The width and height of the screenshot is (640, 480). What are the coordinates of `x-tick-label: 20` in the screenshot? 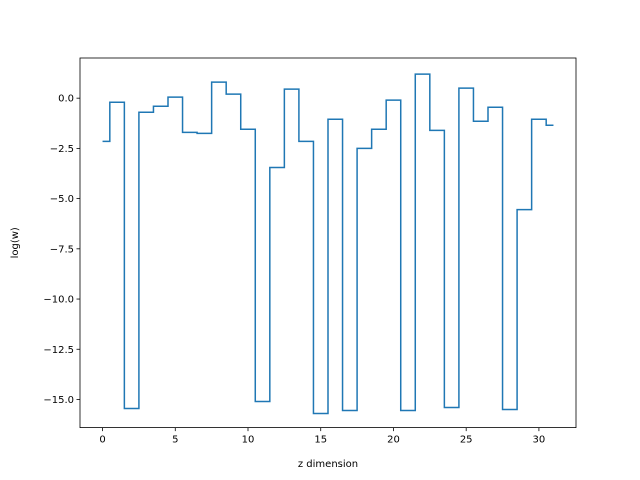 It's located at (393, 440).